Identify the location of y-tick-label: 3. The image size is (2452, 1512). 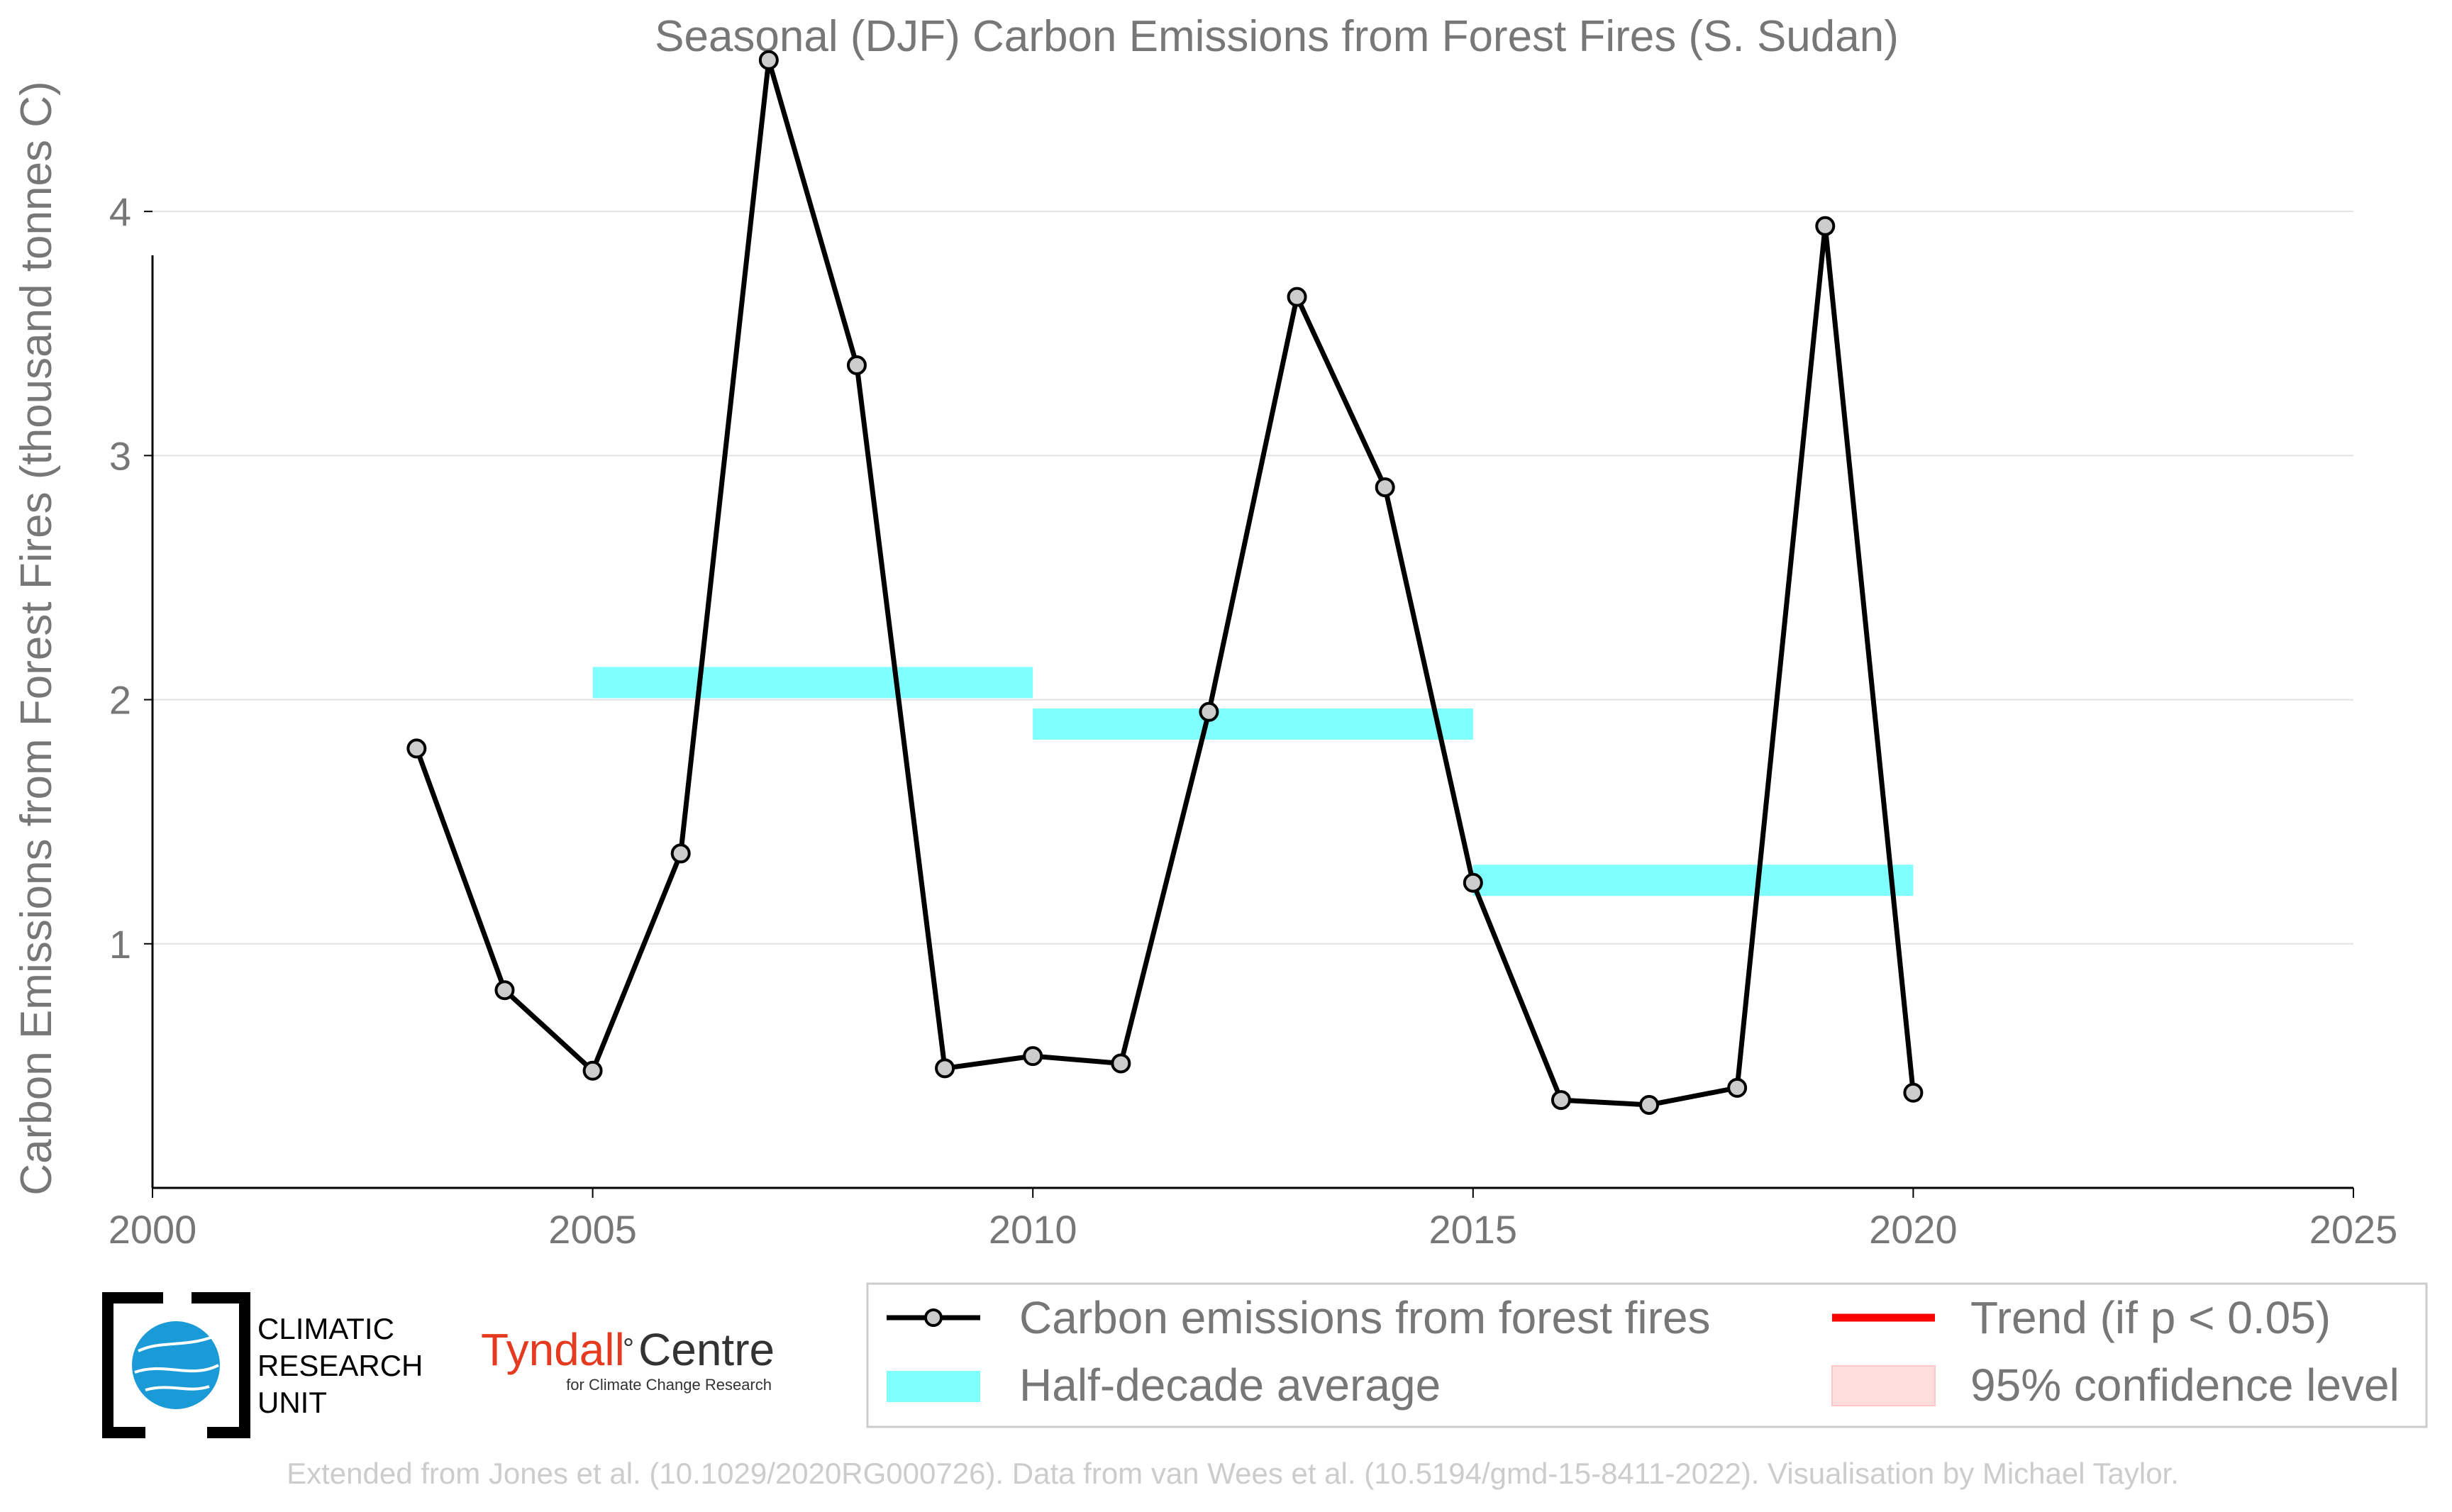
(120, 456).